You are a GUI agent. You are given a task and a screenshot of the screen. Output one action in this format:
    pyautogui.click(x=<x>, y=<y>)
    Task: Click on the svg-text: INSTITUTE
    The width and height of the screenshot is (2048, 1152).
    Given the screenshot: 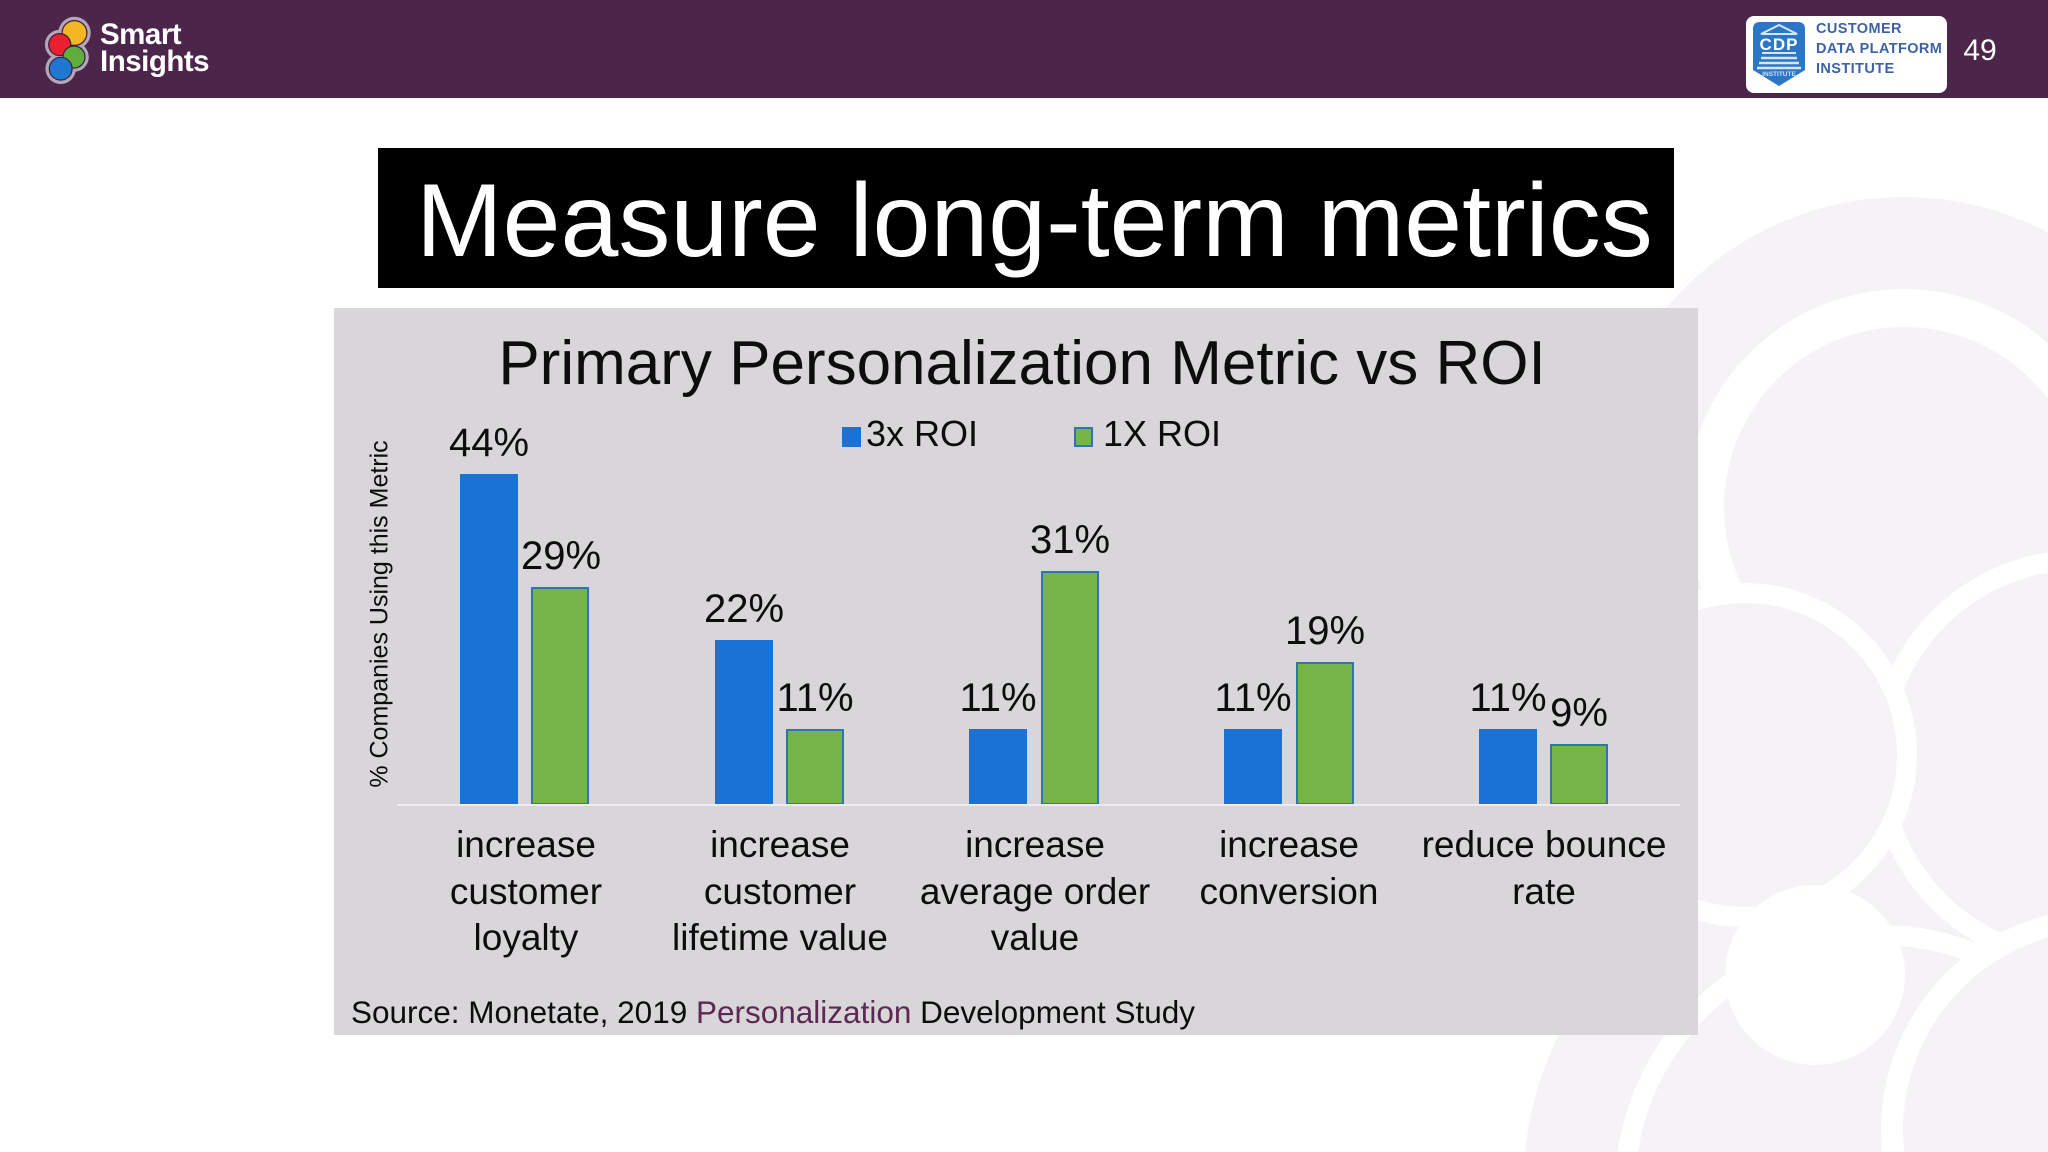 What is the action you would take?
    pyautogui.click(x=1779, y=74)
    